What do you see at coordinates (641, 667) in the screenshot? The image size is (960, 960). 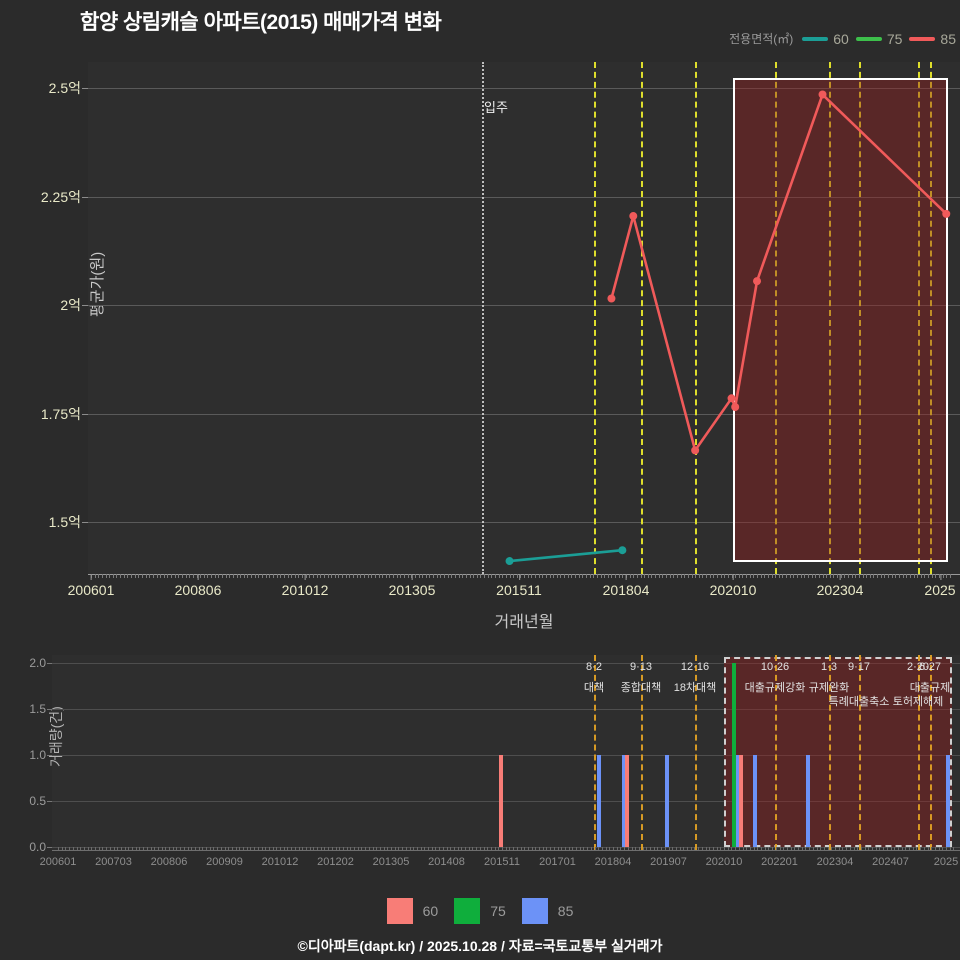 I see `policy-date-9-13: 9·13` at bounding box center [641, 667].